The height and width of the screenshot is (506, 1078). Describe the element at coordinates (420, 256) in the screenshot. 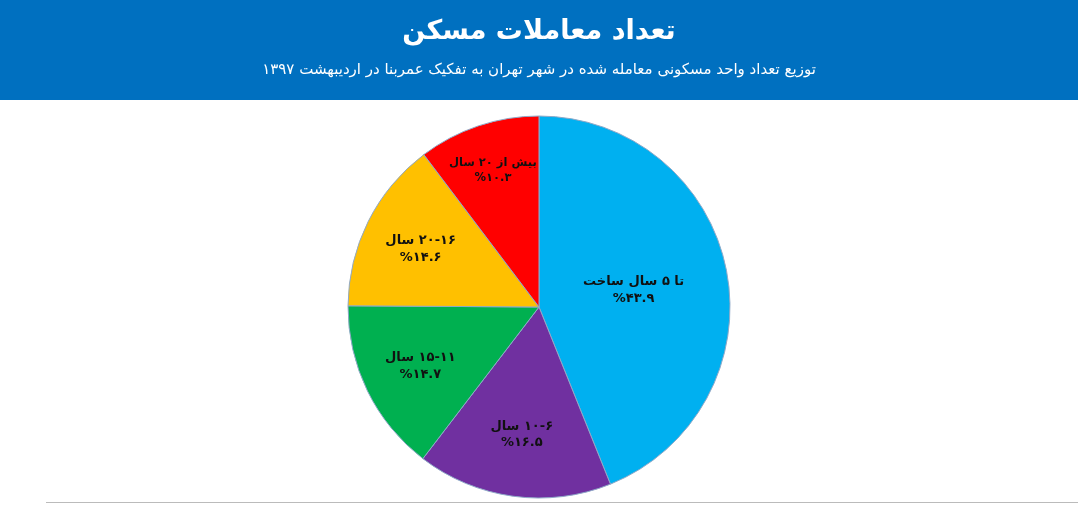

I see `data-label: %۱۴.۶` at that location.